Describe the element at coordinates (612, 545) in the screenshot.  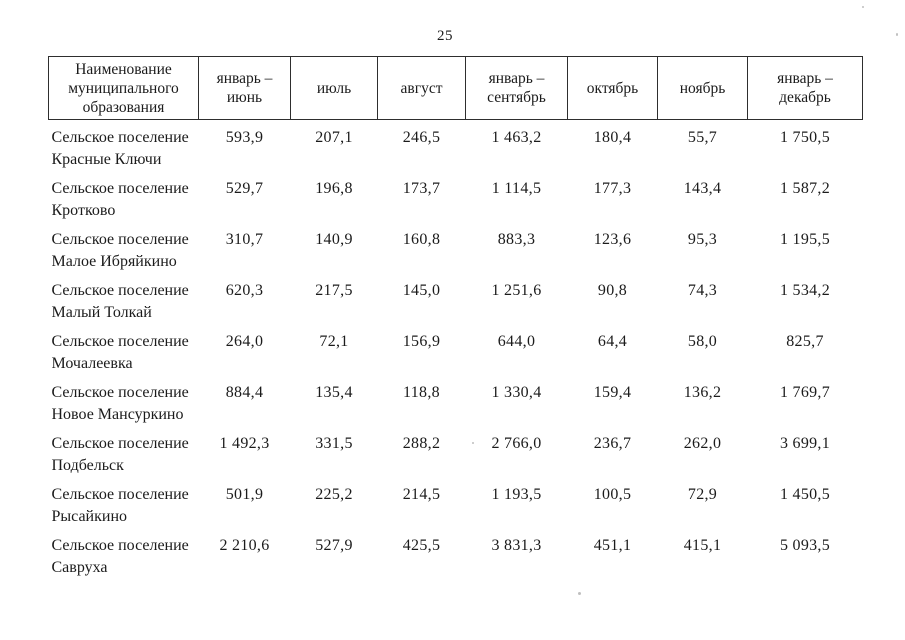
I see `value-cell: 451,1` at that location.